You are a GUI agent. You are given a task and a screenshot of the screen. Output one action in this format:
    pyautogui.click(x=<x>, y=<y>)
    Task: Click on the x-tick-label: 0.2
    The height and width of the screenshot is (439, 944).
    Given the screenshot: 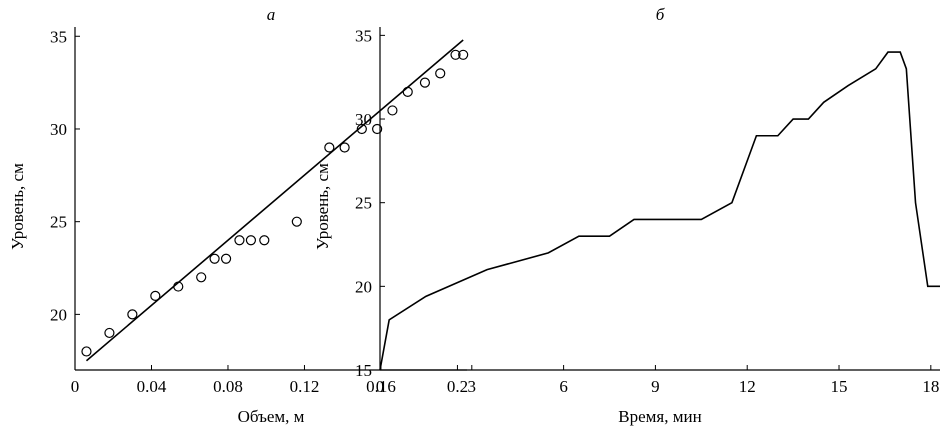 What is the action you would take?
    pyautogui.click(x=457, y=386)
    